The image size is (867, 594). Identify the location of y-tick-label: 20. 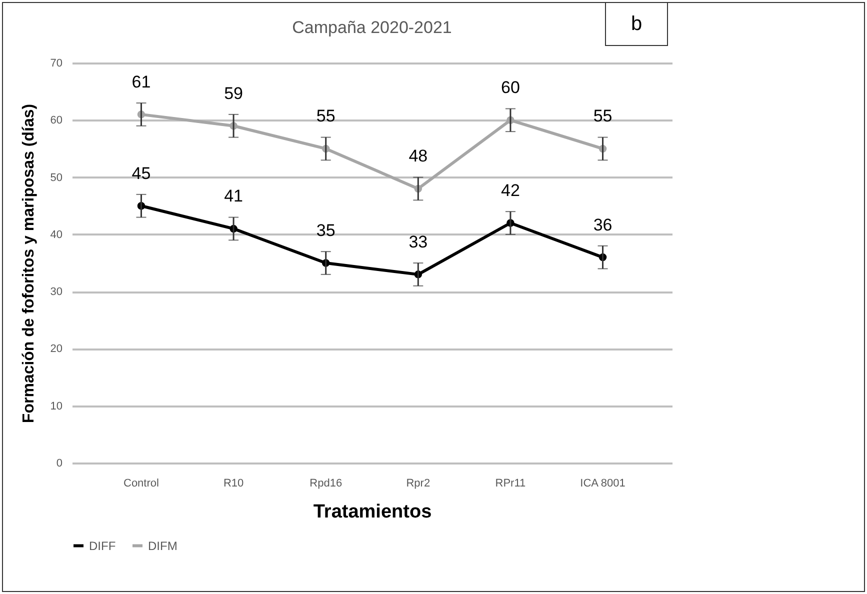
(56, 349).